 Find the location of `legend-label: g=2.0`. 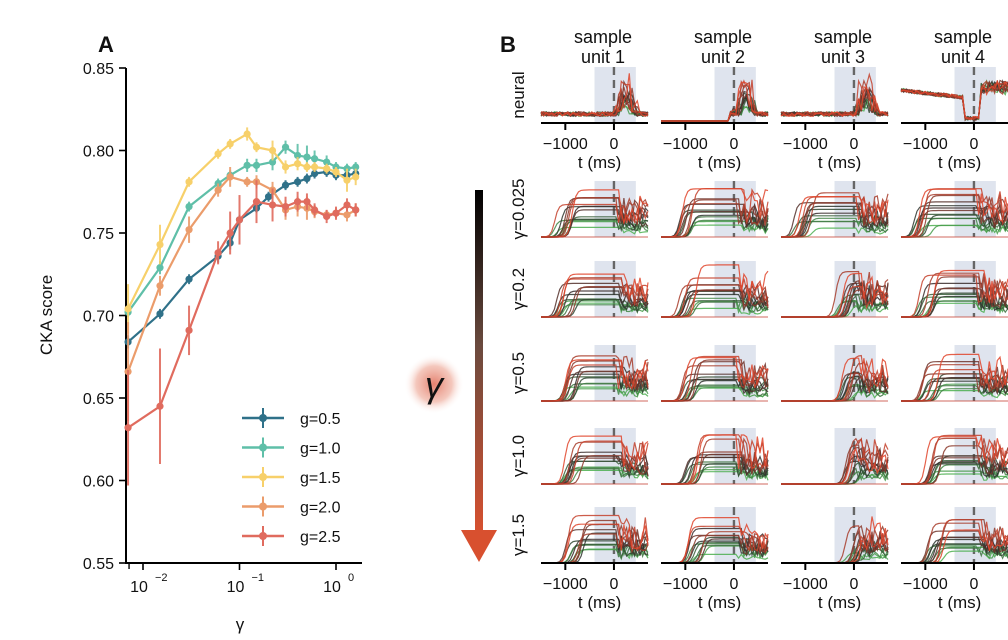

legend-label: g=2.0 is located at coordinates (320, 508).